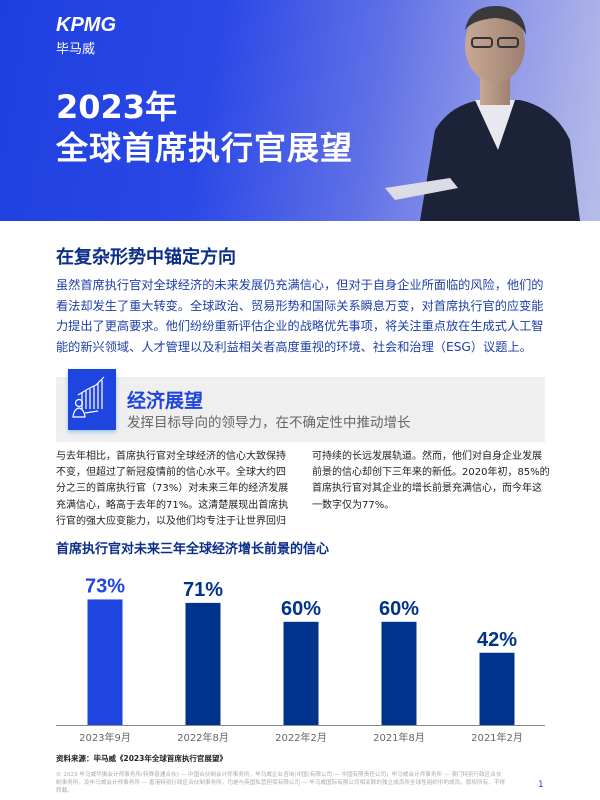  What do you see at coordinates (86, 25) in the screenshot?
I see `kpmg-logo: KPMG` at bounding box center [86, 25].